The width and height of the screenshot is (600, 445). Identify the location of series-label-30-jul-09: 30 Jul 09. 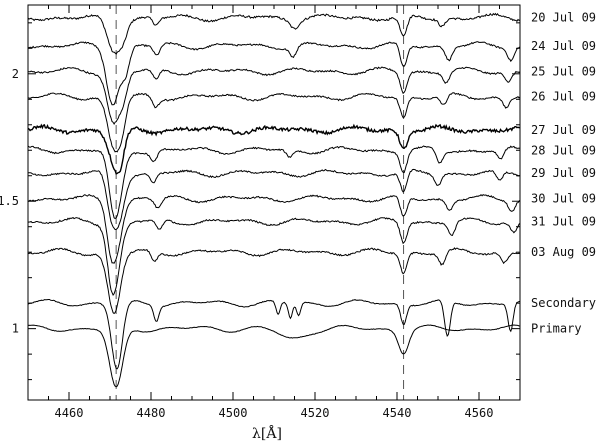
(563, 199).